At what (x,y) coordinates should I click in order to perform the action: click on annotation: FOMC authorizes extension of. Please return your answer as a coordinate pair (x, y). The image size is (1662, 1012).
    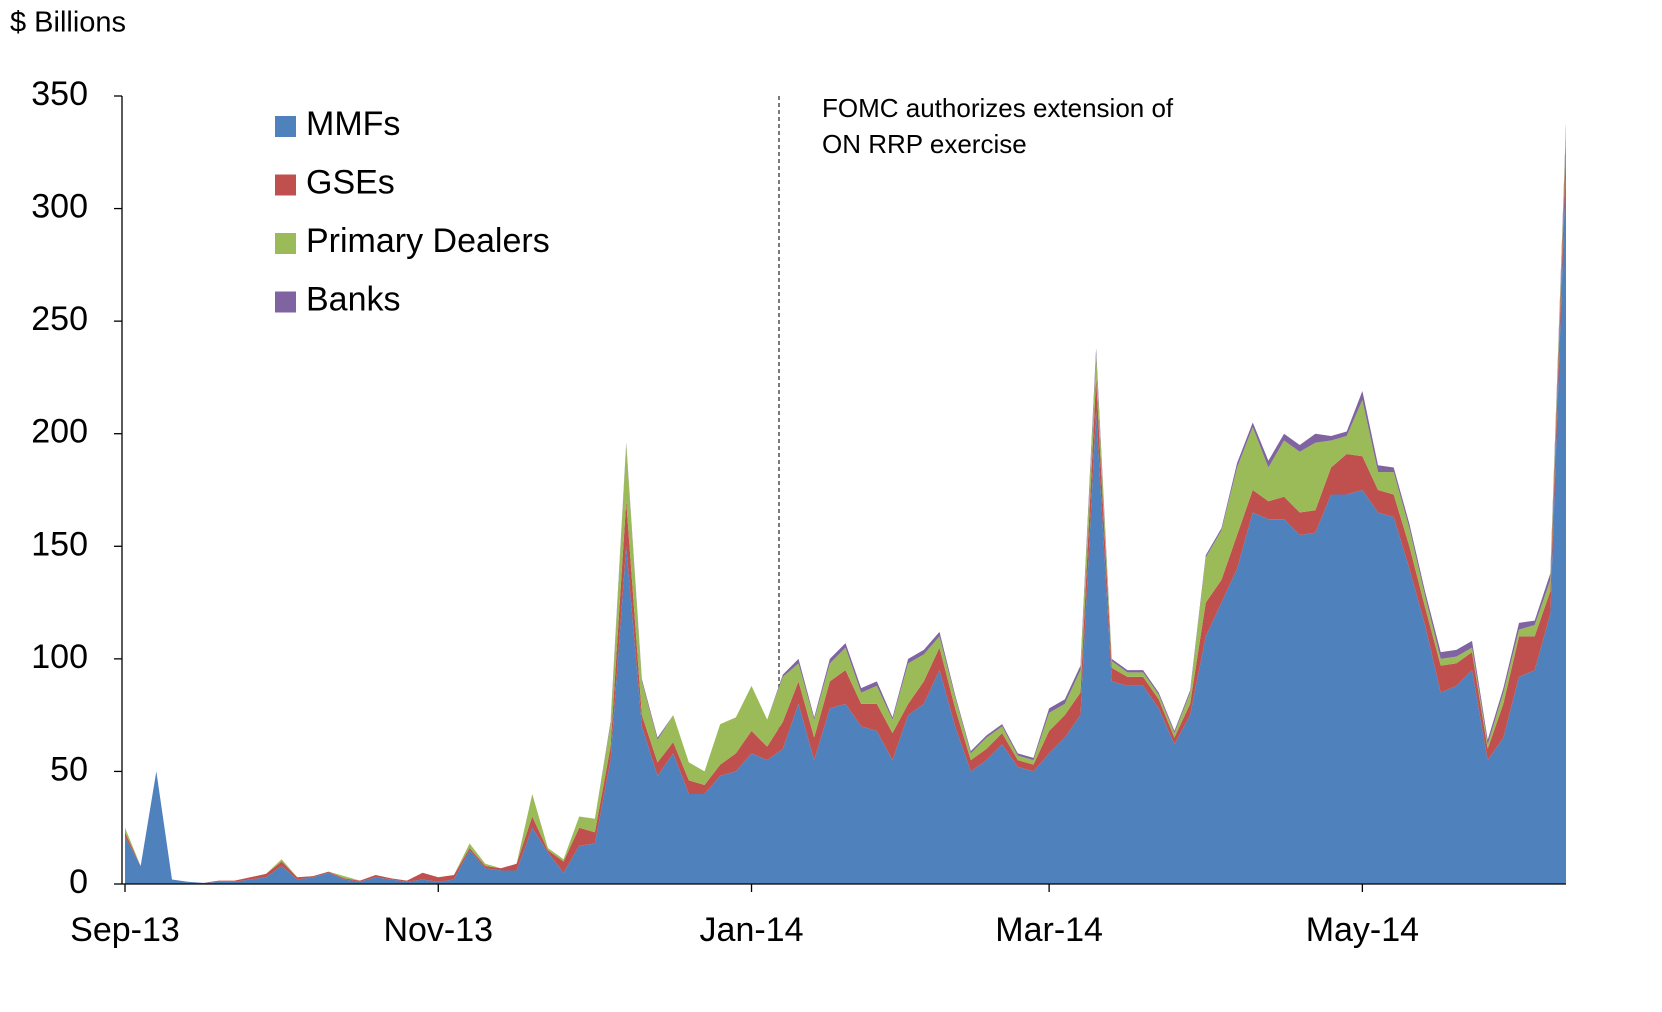
    Looking at the image, I should click on (998, 108).